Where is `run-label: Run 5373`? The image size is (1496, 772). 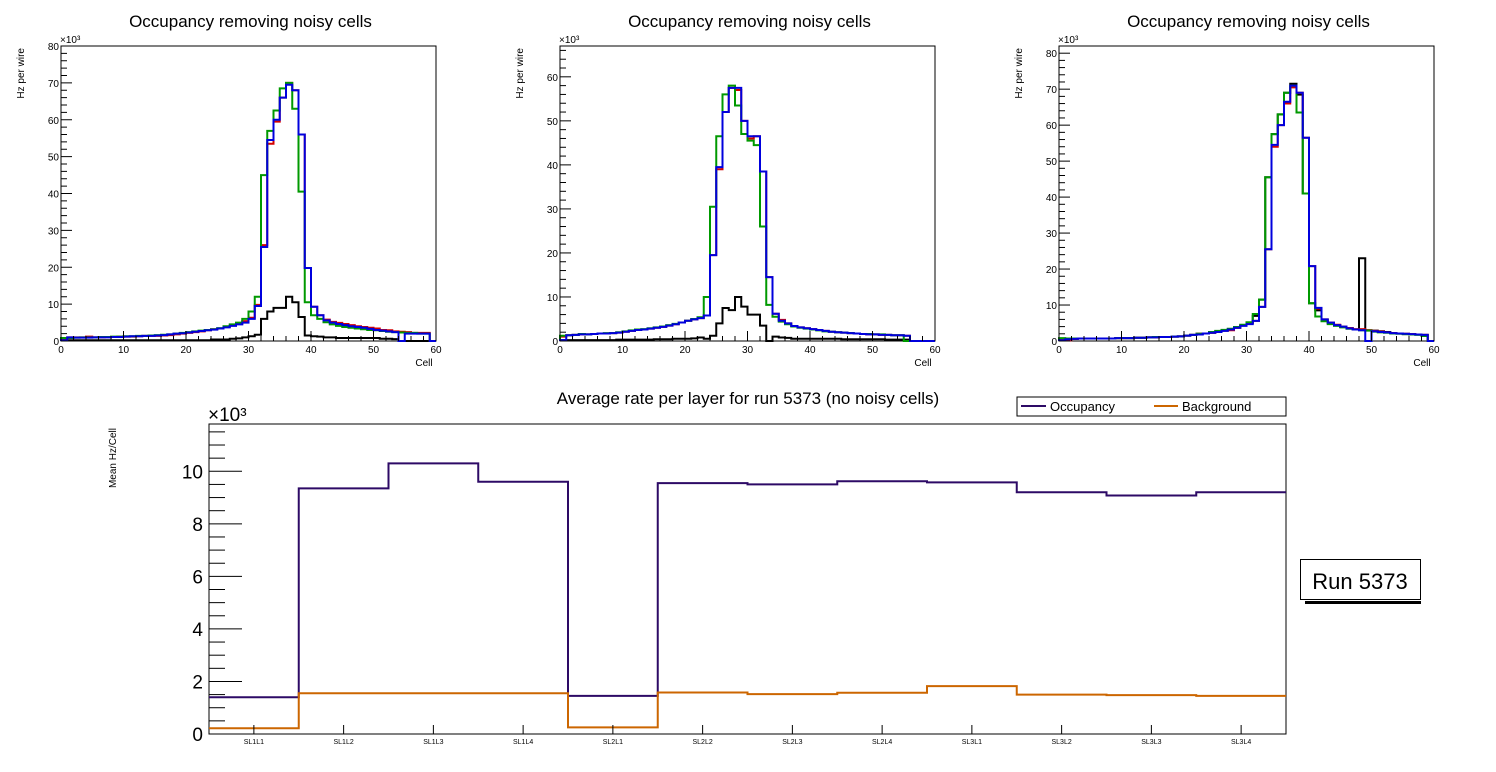
run-label: Run 5373 is located at coordinates (1359, 581).